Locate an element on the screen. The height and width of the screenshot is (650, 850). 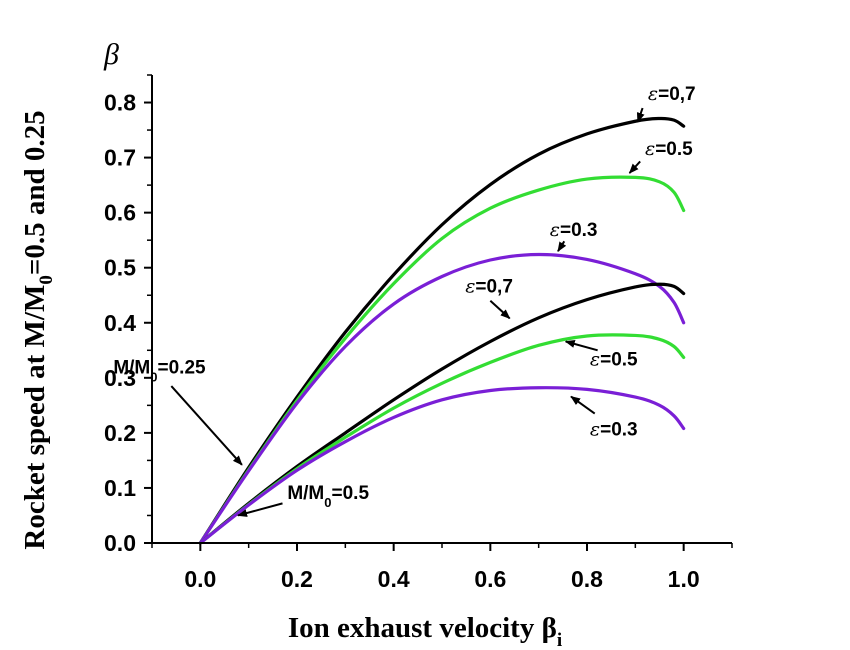
y-tick-label: 0.0 is located at coordinates (120, 543).